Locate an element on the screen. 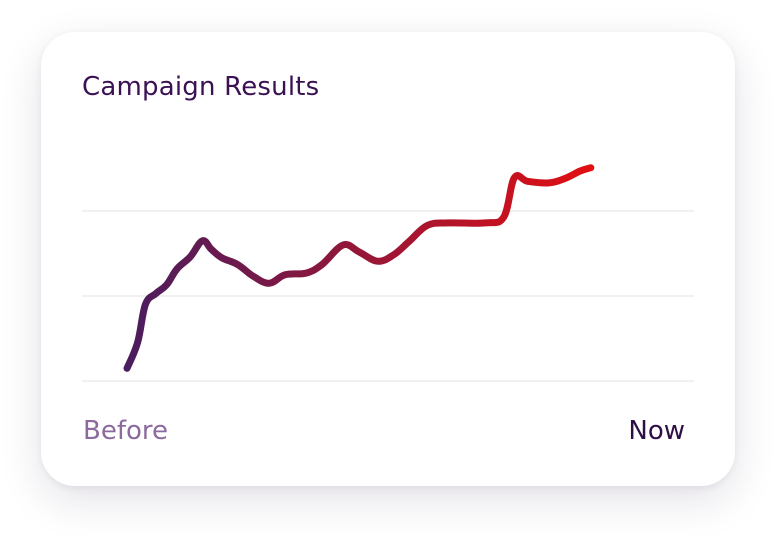 This screenshot has height=536, width=776. card-title: Campaign Results is located at coordinates (201, 87).